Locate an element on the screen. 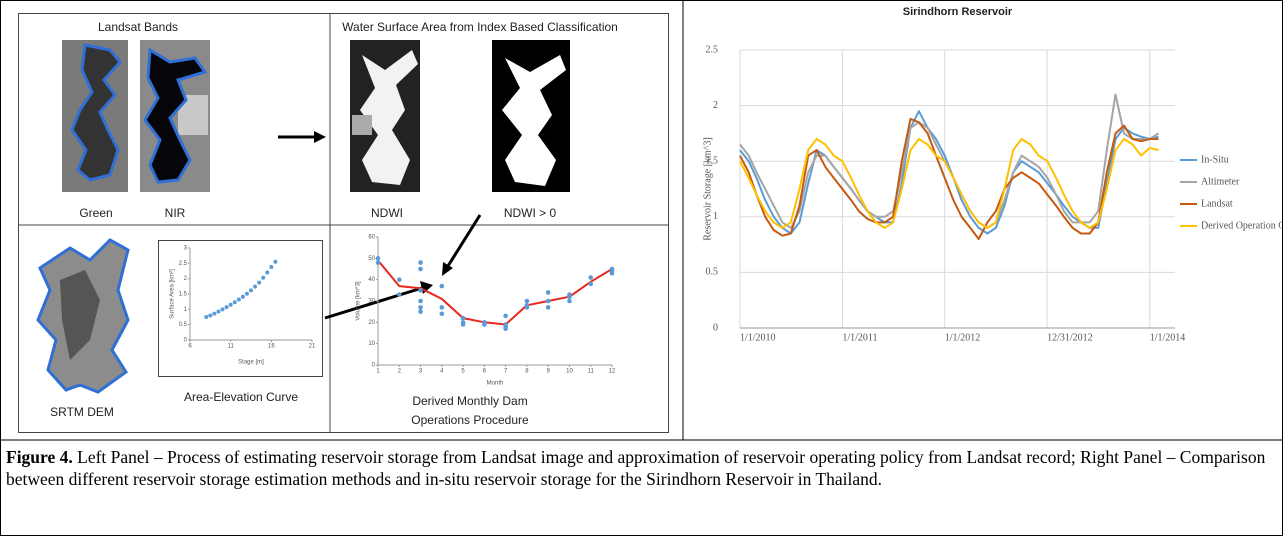 The height and width of the screenshot is (536, 1283). panel-label: NDWI is located at coordinates (387, 213).